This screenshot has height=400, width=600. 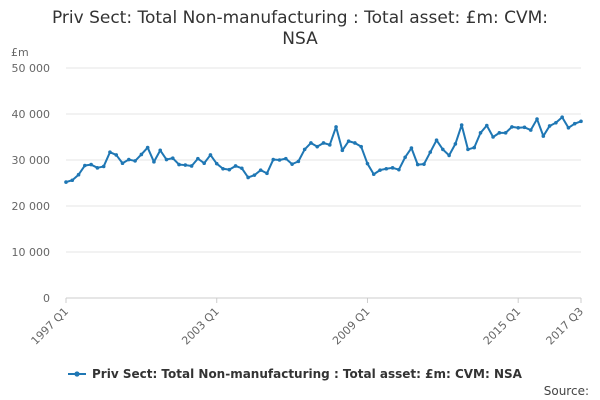 I want to click on y-tick-label: 10 000, so click(x=31, y=252).